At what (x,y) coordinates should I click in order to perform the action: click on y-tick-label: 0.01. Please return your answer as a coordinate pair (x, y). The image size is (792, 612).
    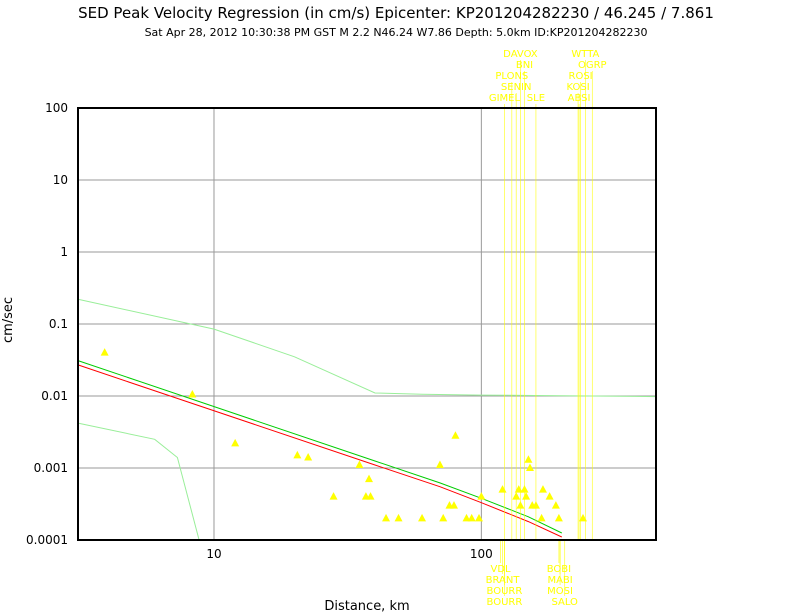
    Looking at the image, I should click on (54, 396).